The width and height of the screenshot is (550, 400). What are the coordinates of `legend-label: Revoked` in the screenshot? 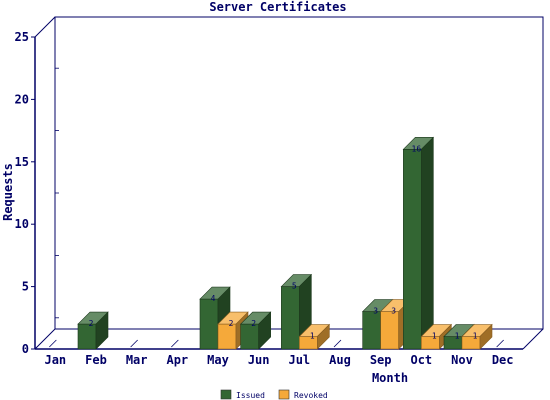 It's located at (311, 395).